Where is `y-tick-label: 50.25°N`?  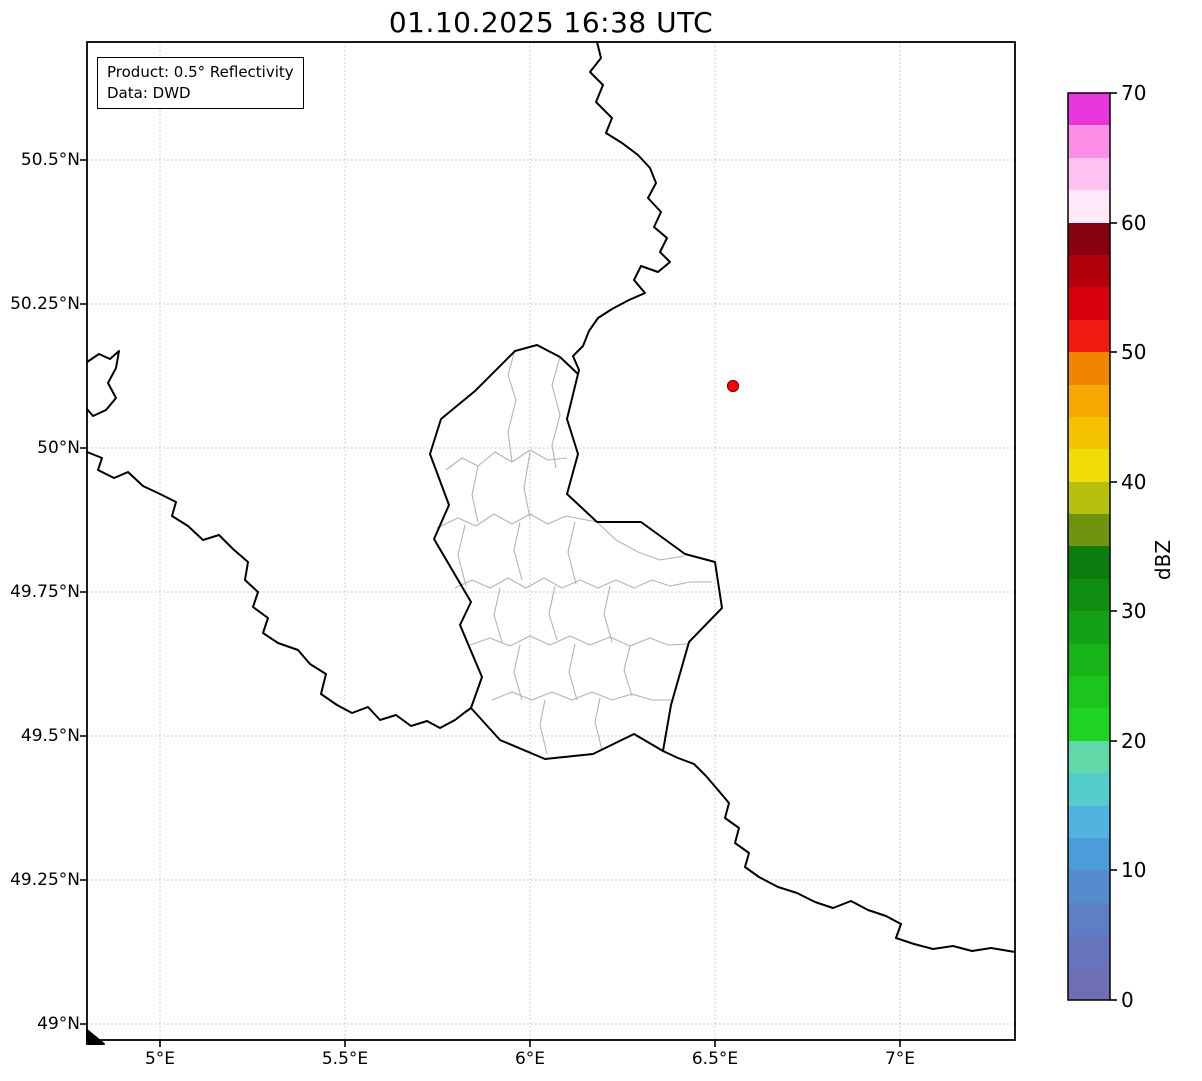
y-tick-label: 50.25°N is located at coordinates (45, 304).